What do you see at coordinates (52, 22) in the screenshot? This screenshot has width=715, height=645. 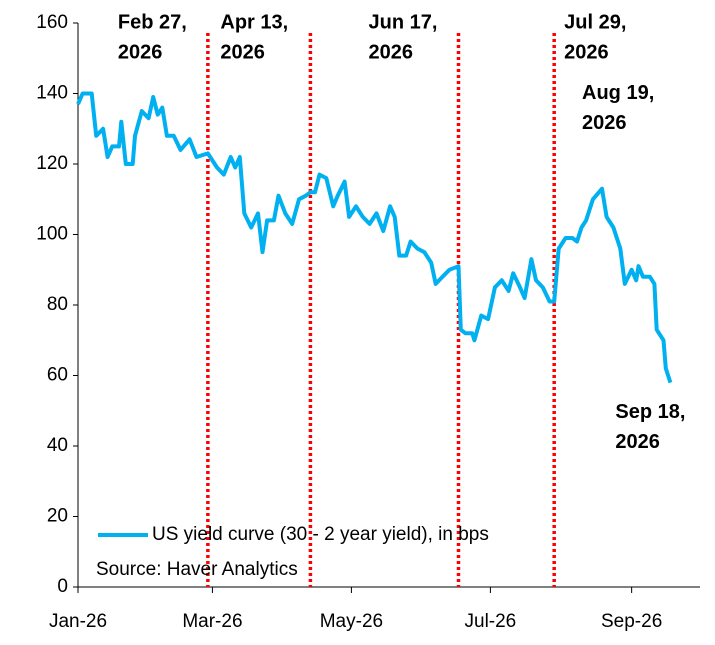 I see `y-tick-label: 160` at bounding box center [52, 22].